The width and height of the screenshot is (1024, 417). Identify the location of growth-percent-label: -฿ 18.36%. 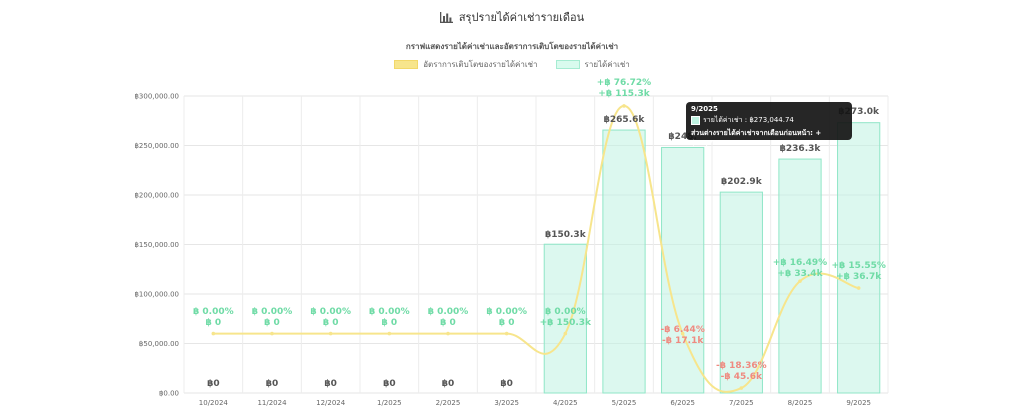
(741, 366).